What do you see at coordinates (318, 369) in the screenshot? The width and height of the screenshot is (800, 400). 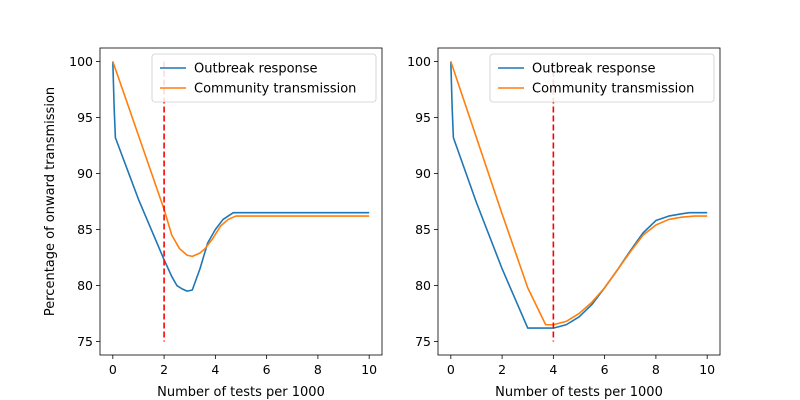 I see `chart-1-xtick-label: 8` at bounding box center [318, 369].